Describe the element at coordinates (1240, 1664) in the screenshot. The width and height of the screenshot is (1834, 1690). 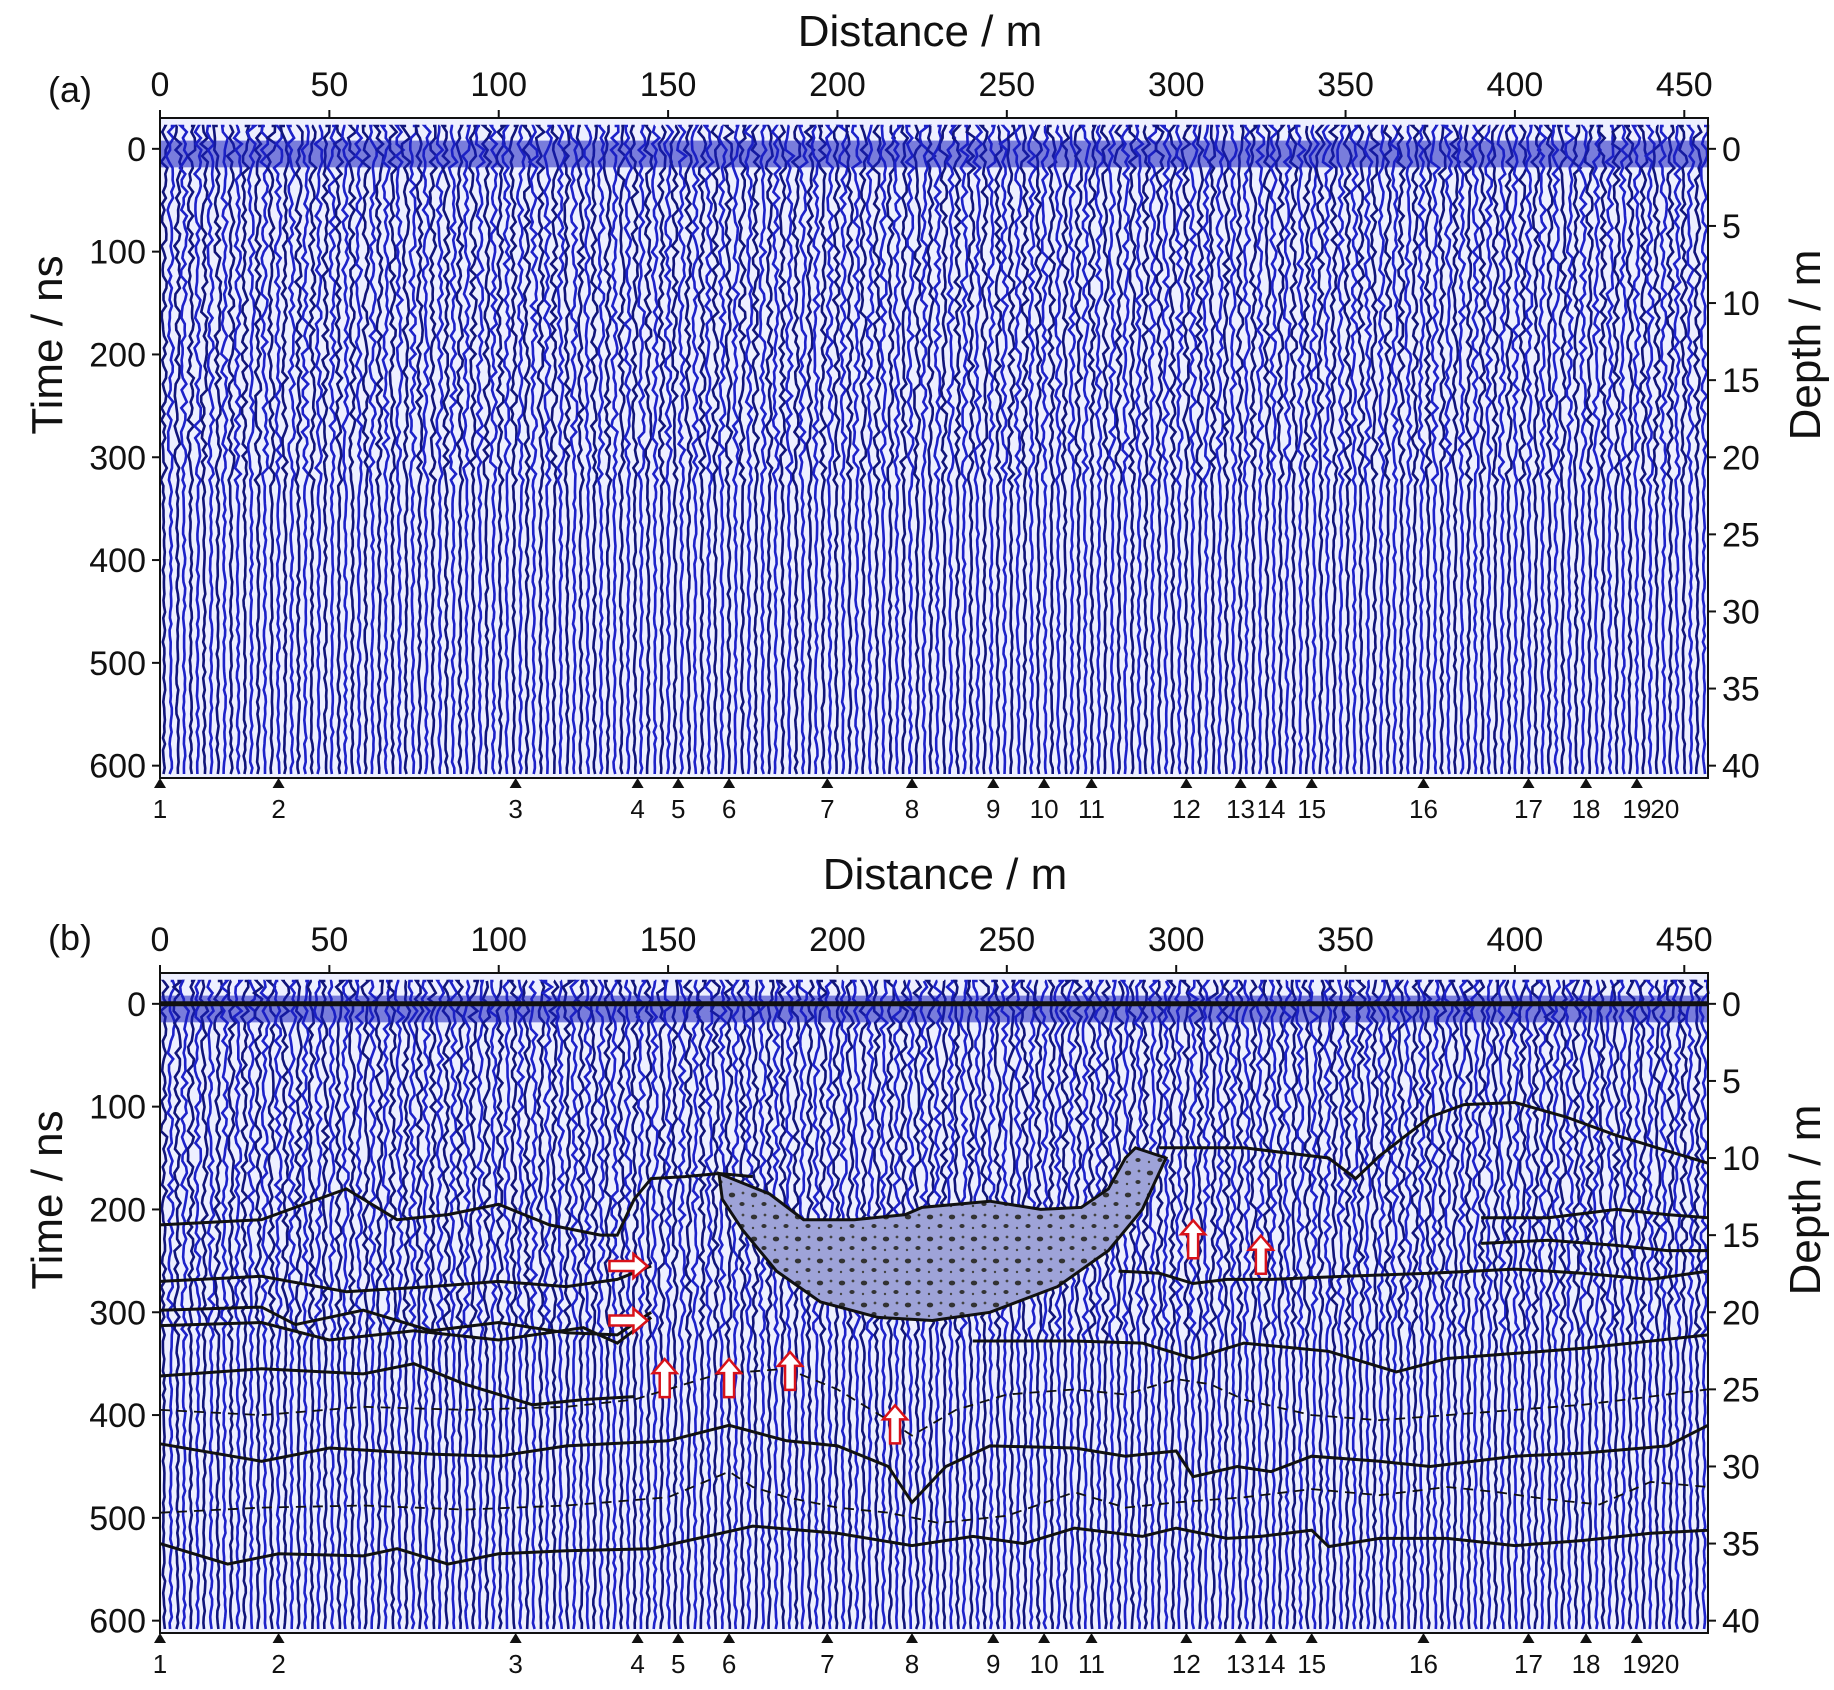
I see `marker-label-b-13: 13` at that location.